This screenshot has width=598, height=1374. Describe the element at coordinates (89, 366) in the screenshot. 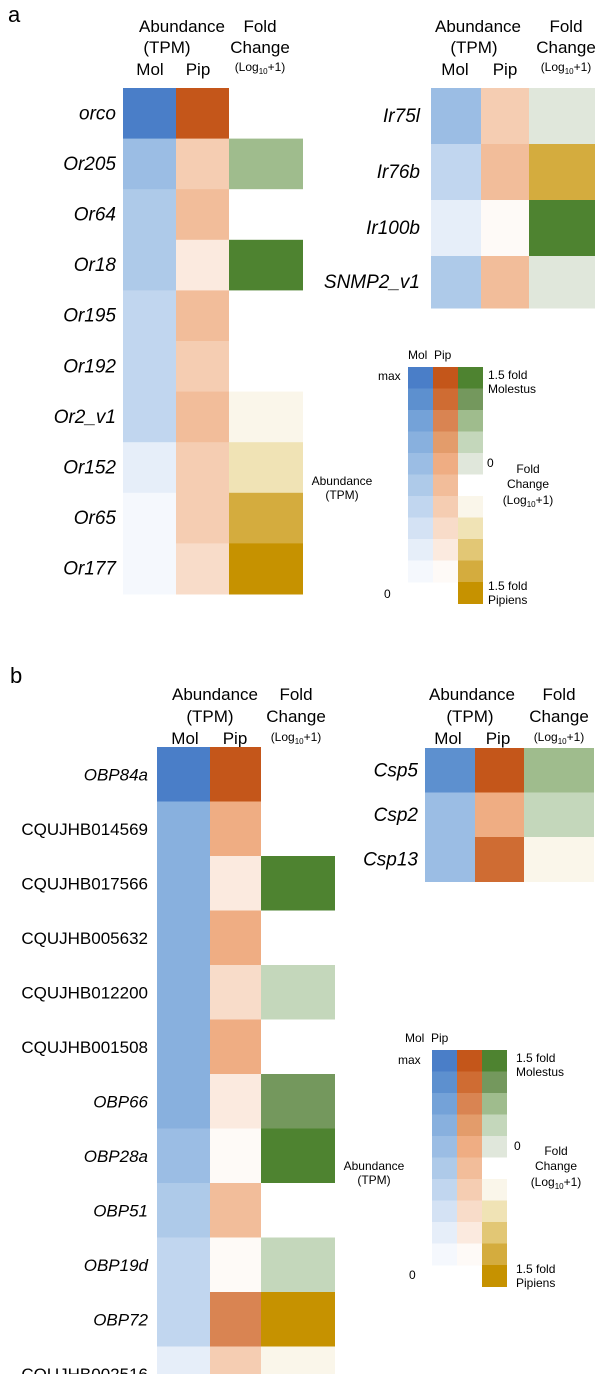

I see `row-label: Or192` at that location.